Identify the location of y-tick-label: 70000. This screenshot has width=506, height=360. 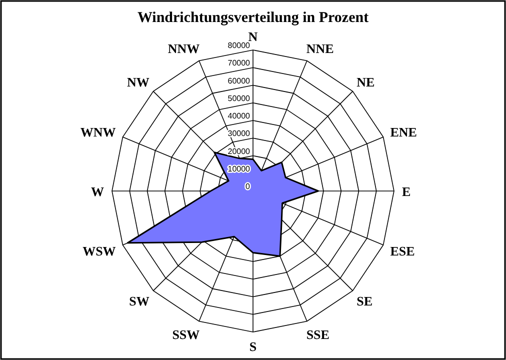
(239, 63).